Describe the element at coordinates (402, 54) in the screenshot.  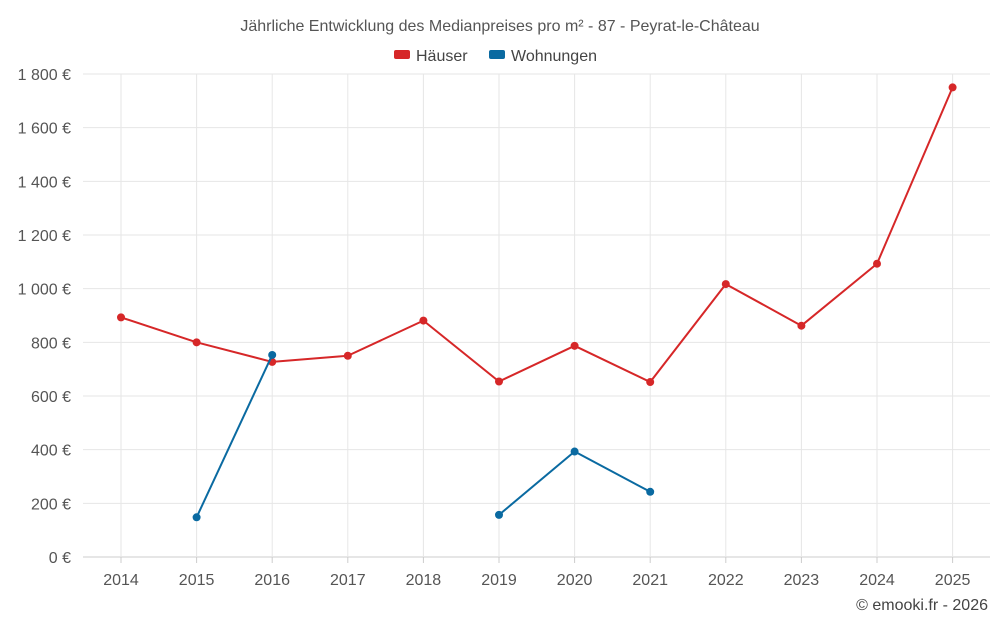
I see `legend-swatch-haeuser` at that location.